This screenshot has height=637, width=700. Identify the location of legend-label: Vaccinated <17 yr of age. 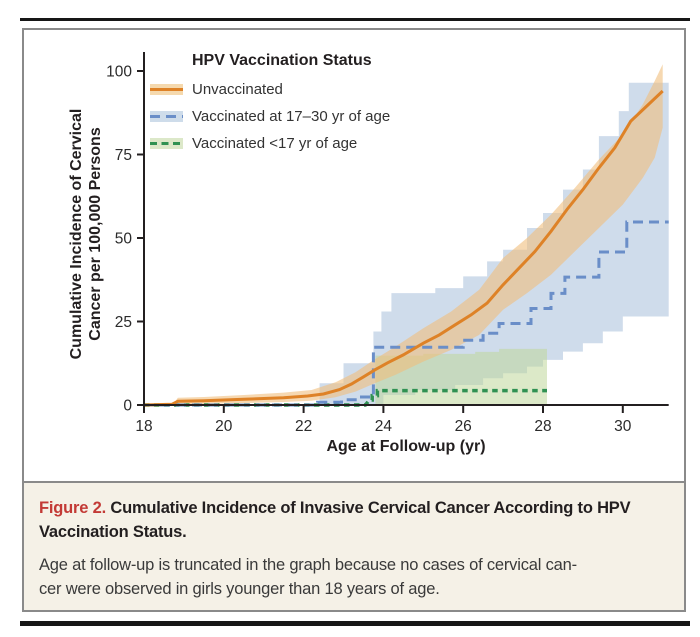
(275, 143).